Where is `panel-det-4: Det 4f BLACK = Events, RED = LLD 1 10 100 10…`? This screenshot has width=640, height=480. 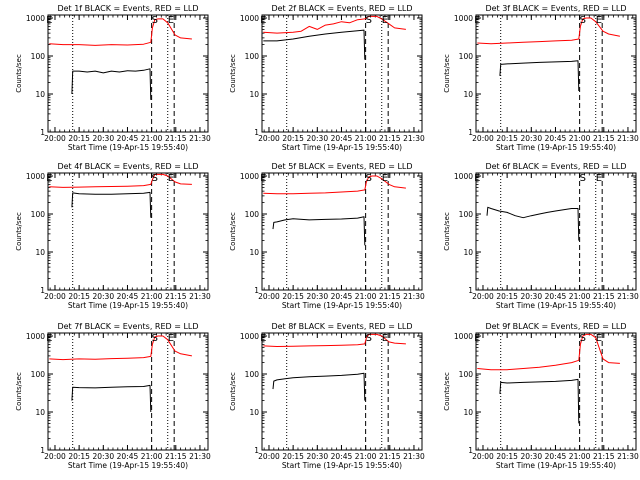 panel-det-4: Det 4f BLACK = Events, RED = LLD 1 10 100 10… is located at coordinates (113, 236).